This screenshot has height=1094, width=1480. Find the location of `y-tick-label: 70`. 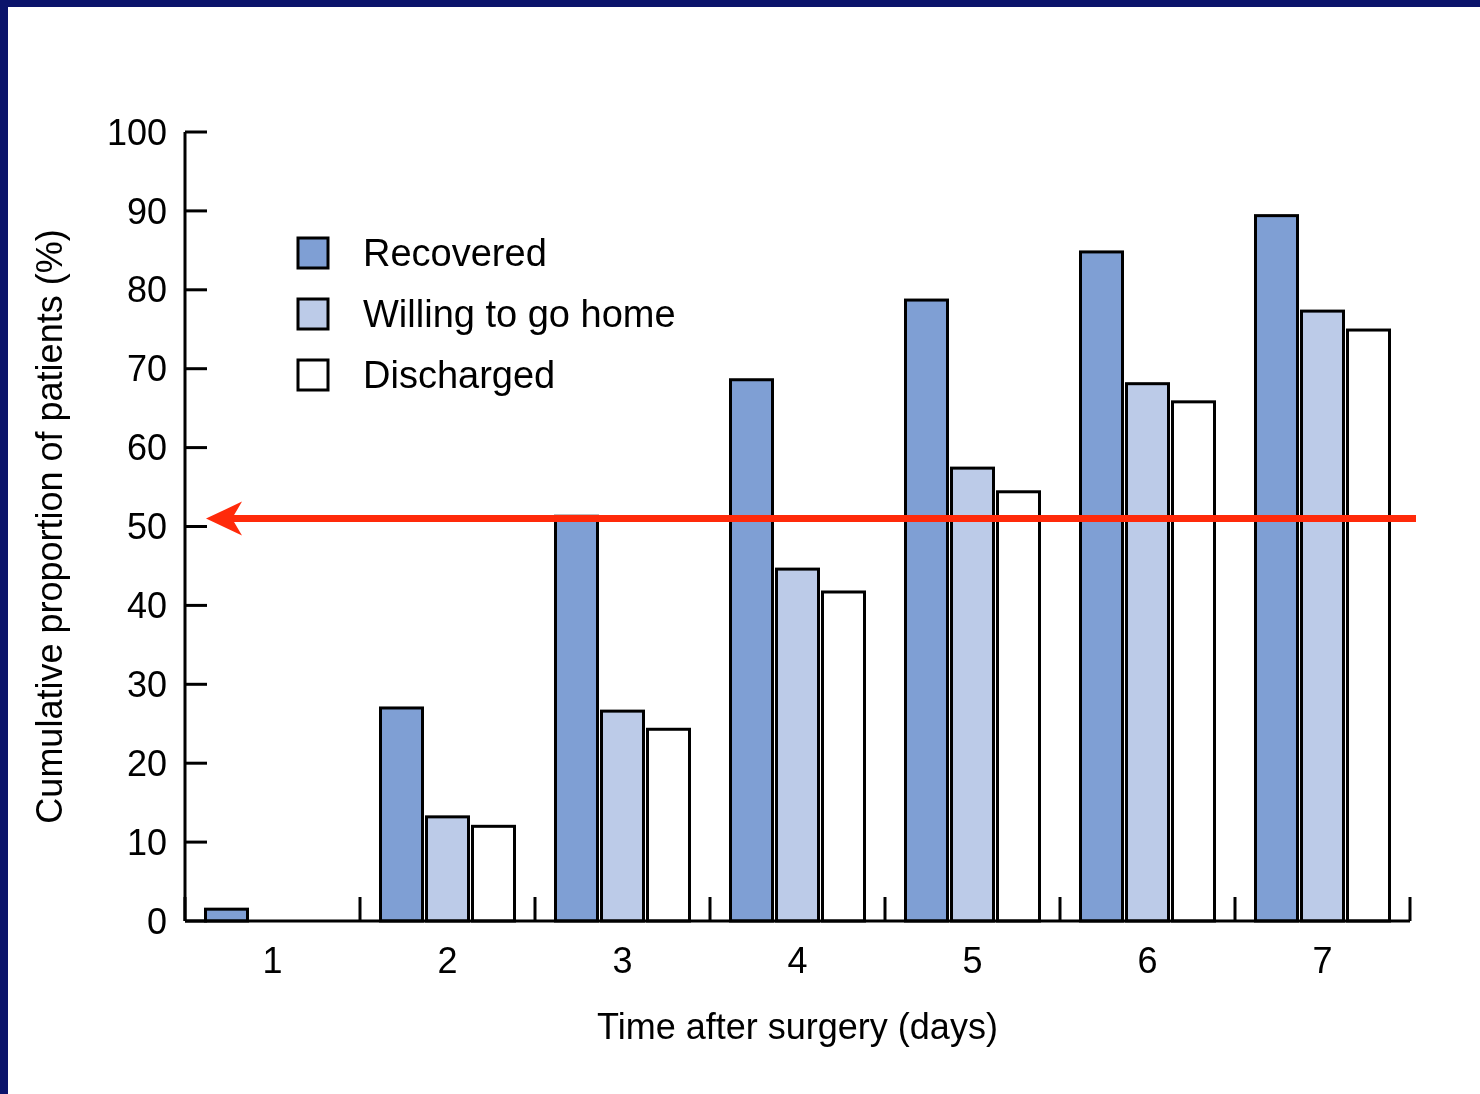

y-tick-label: 70 is located at coordinates (146, 369).